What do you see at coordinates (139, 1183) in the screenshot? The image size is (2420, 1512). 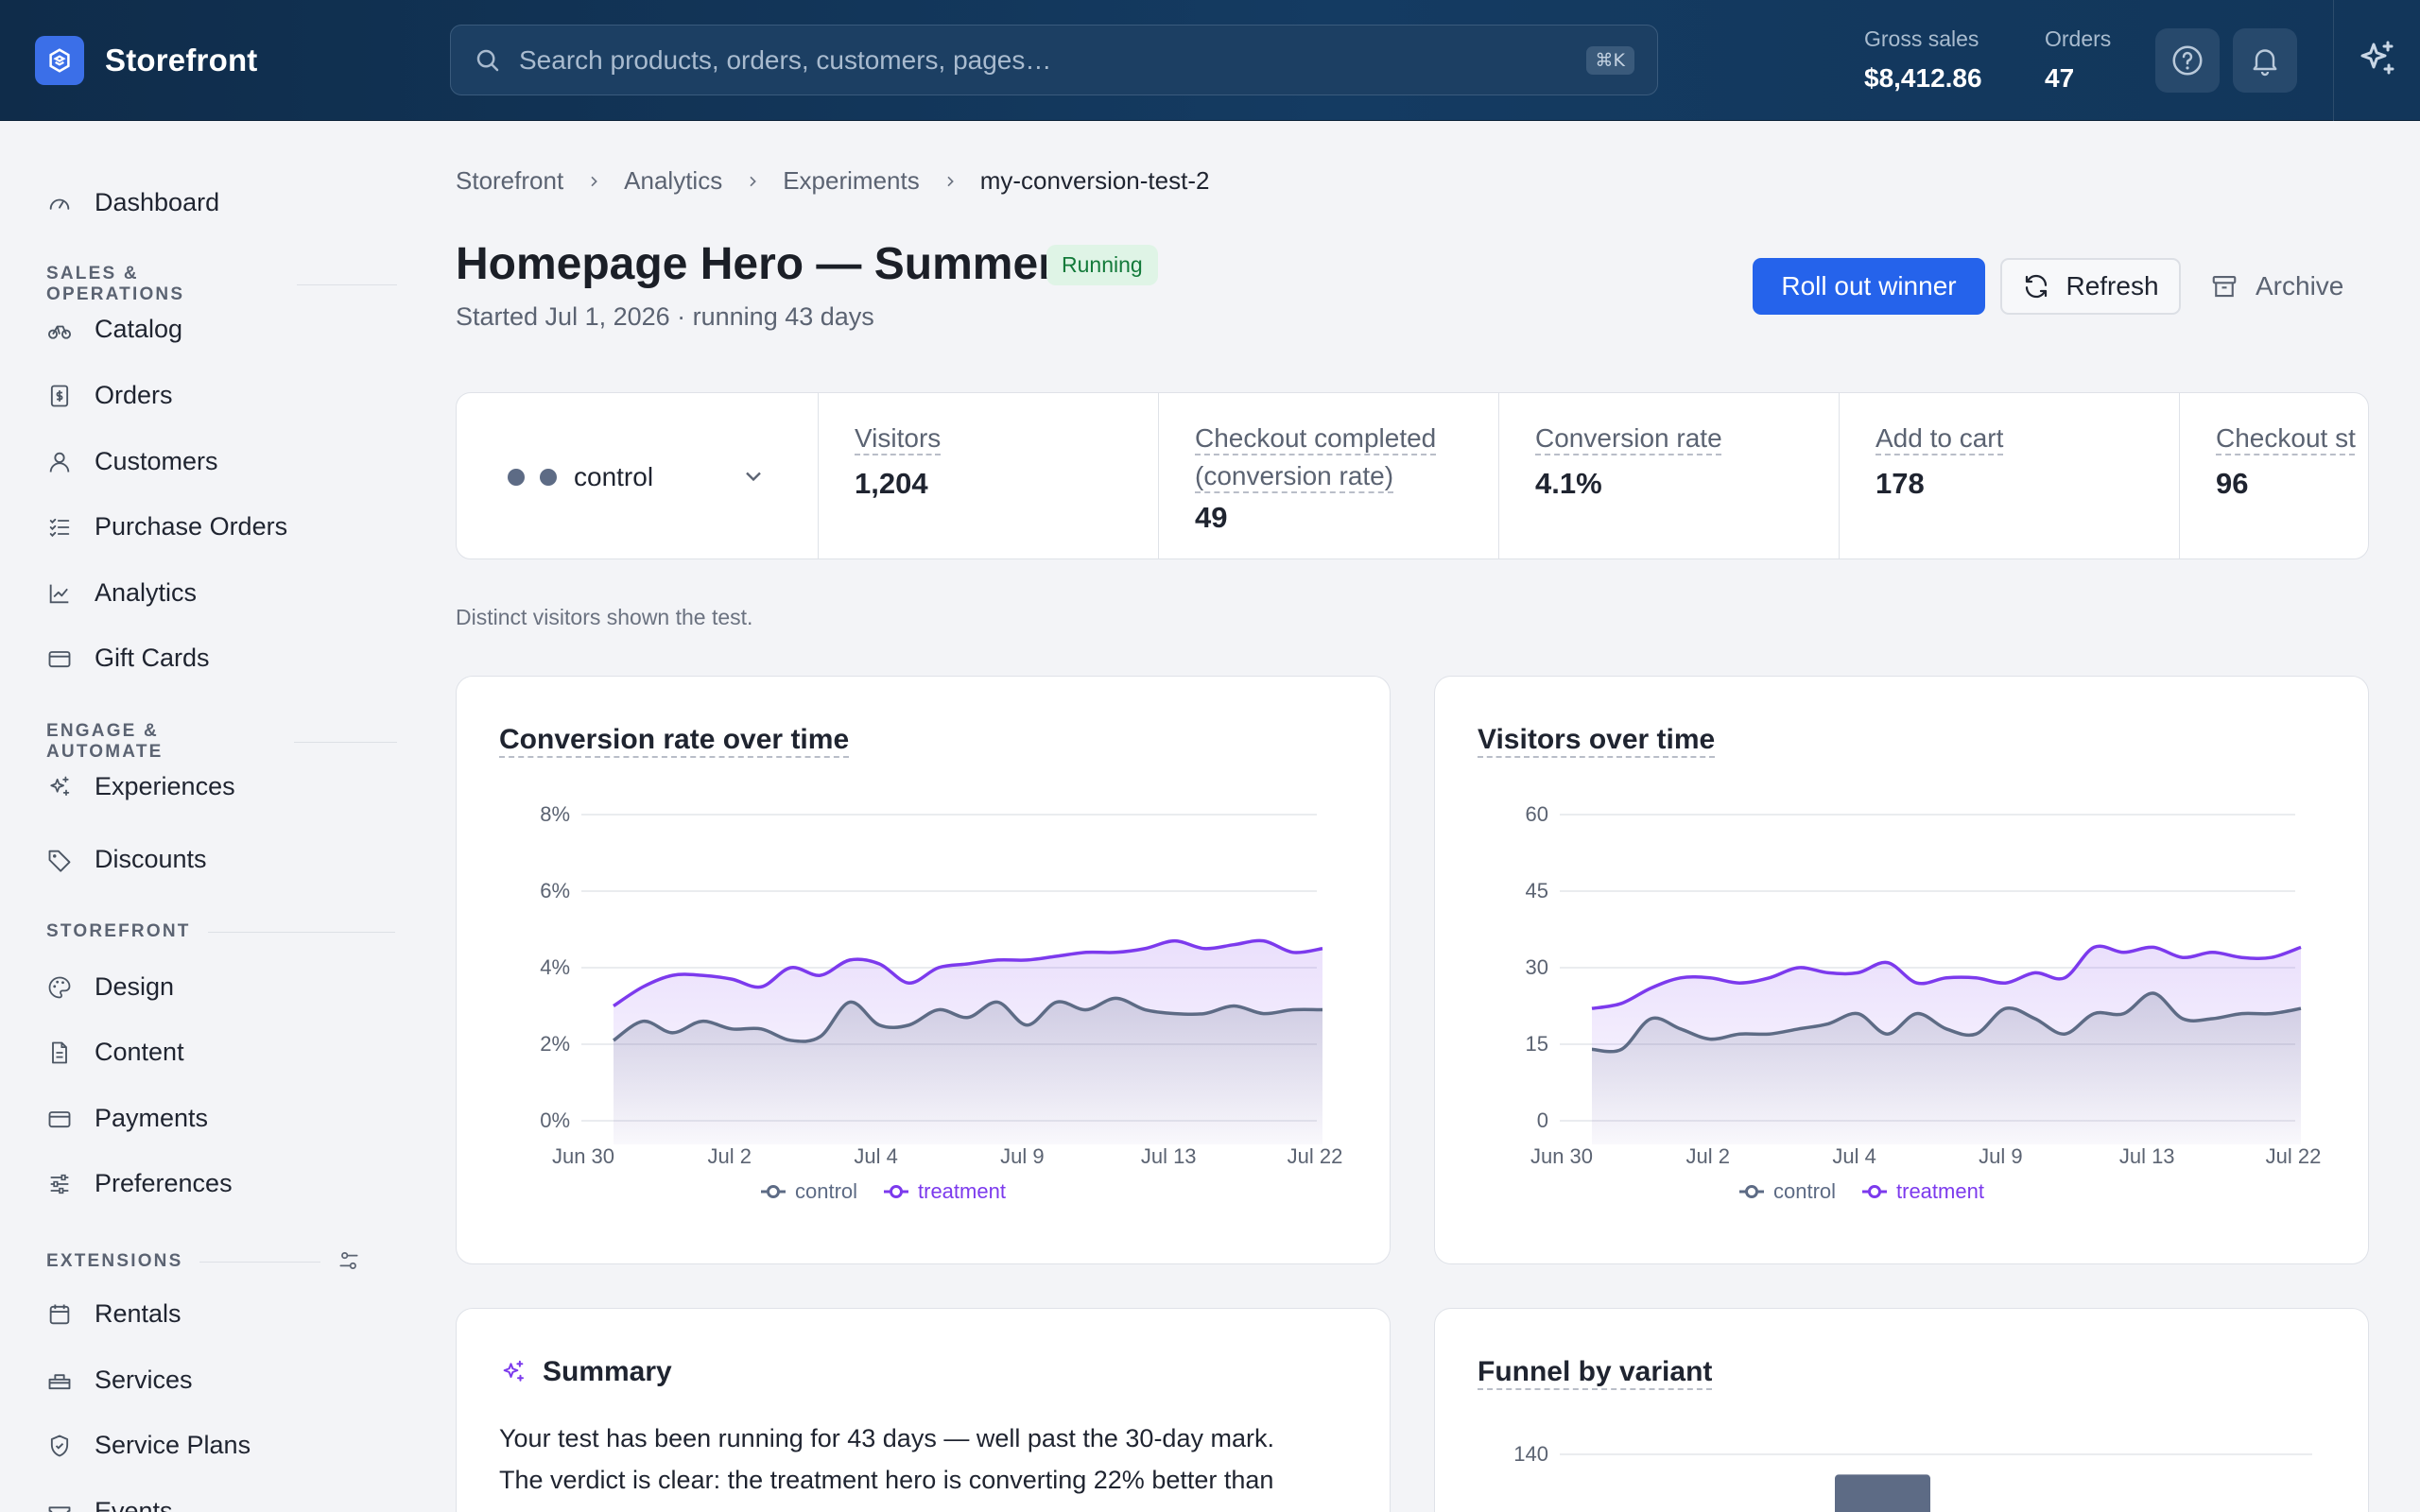 I see `sidebar-item-preferences: Preferences` at bounding box center [139, 1183].